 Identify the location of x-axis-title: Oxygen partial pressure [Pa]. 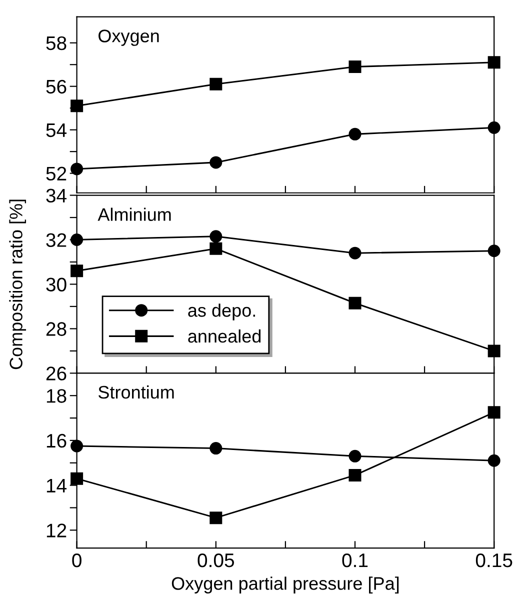
(285, 585).